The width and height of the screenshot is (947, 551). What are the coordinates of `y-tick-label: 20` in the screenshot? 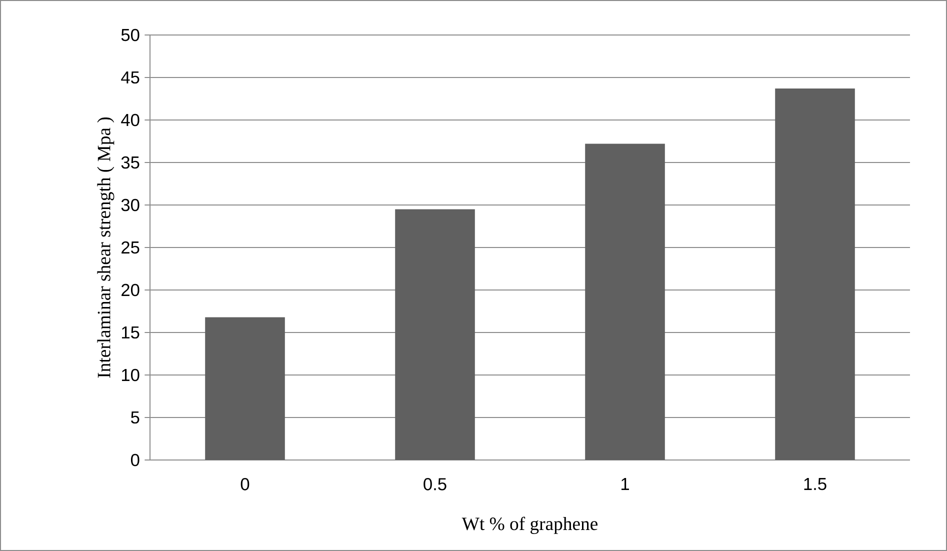 It's located at (131, 290).